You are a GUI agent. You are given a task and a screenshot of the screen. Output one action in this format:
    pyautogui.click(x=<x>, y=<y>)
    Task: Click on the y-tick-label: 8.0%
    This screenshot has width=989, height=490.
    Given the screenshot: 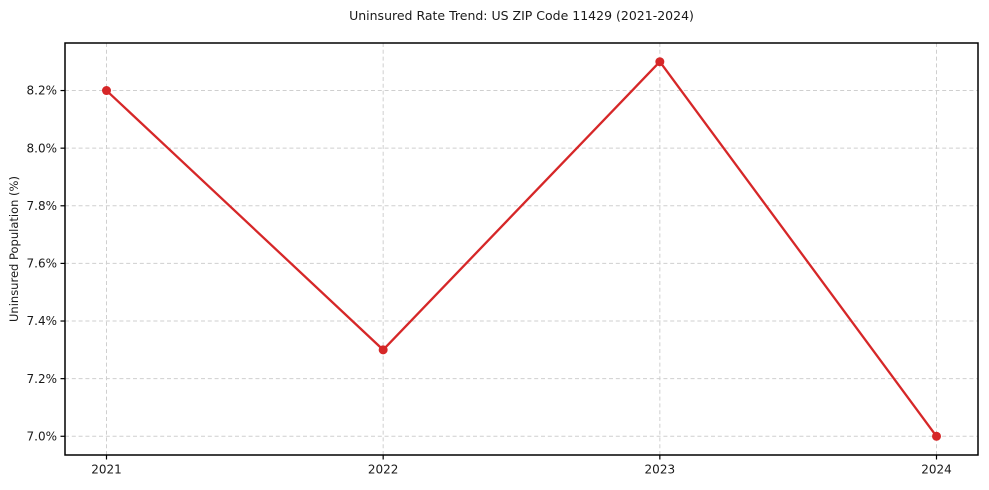 What is the action you would take?
    pyautogui.click(x=42, y=148)
    